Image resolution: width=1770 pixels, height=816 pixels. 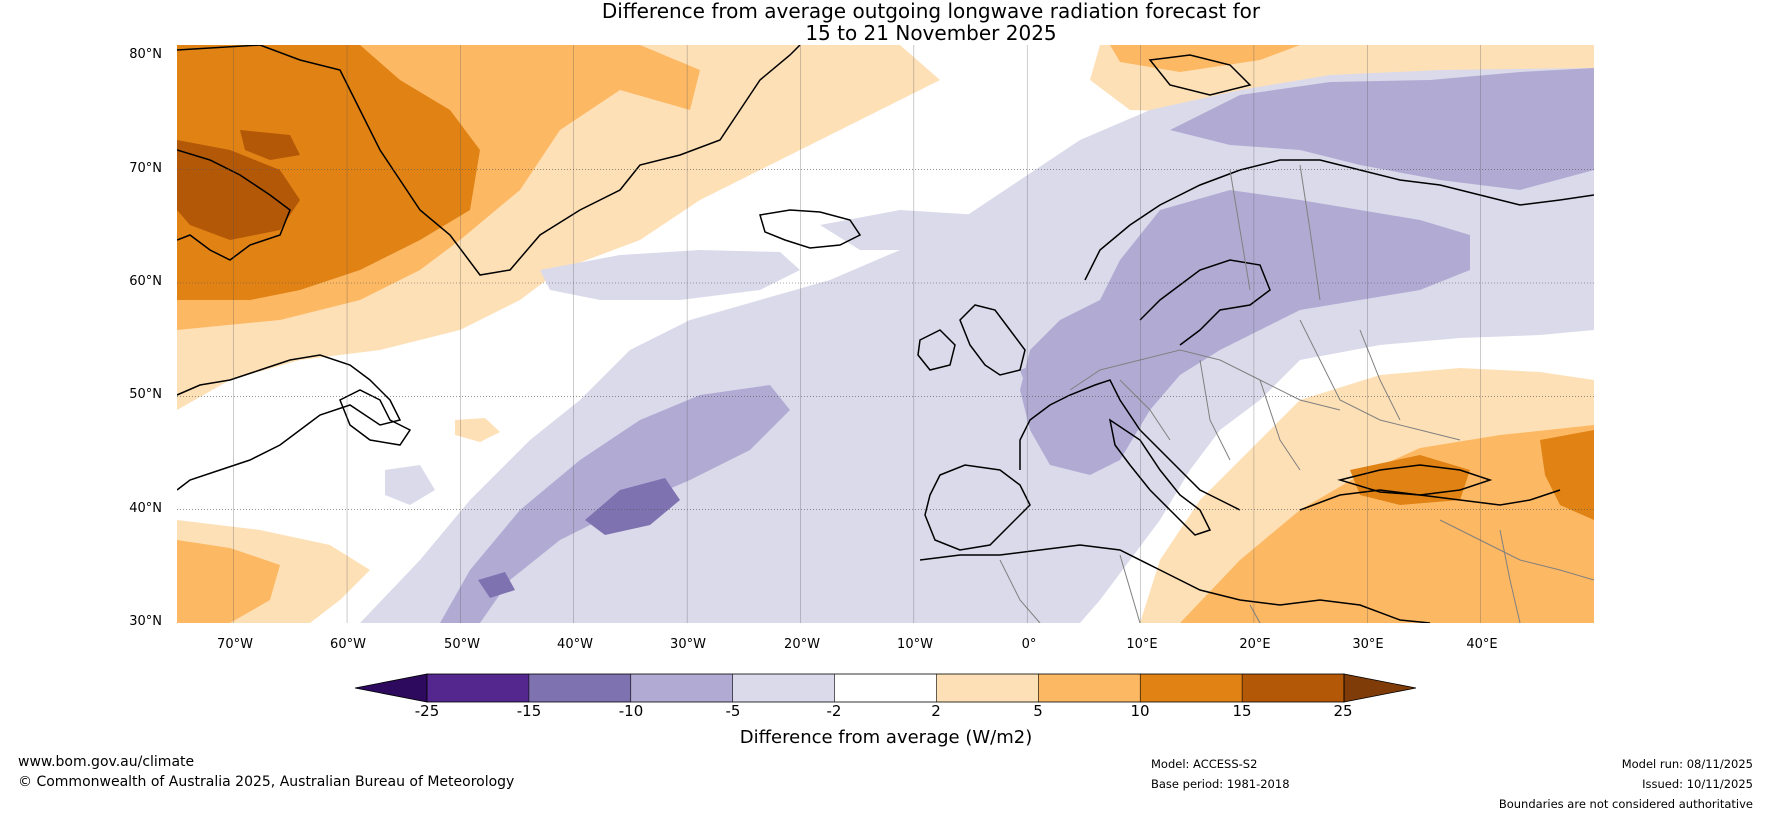 I want to click on region-10-15-greenland, so click(x=328, y=172).